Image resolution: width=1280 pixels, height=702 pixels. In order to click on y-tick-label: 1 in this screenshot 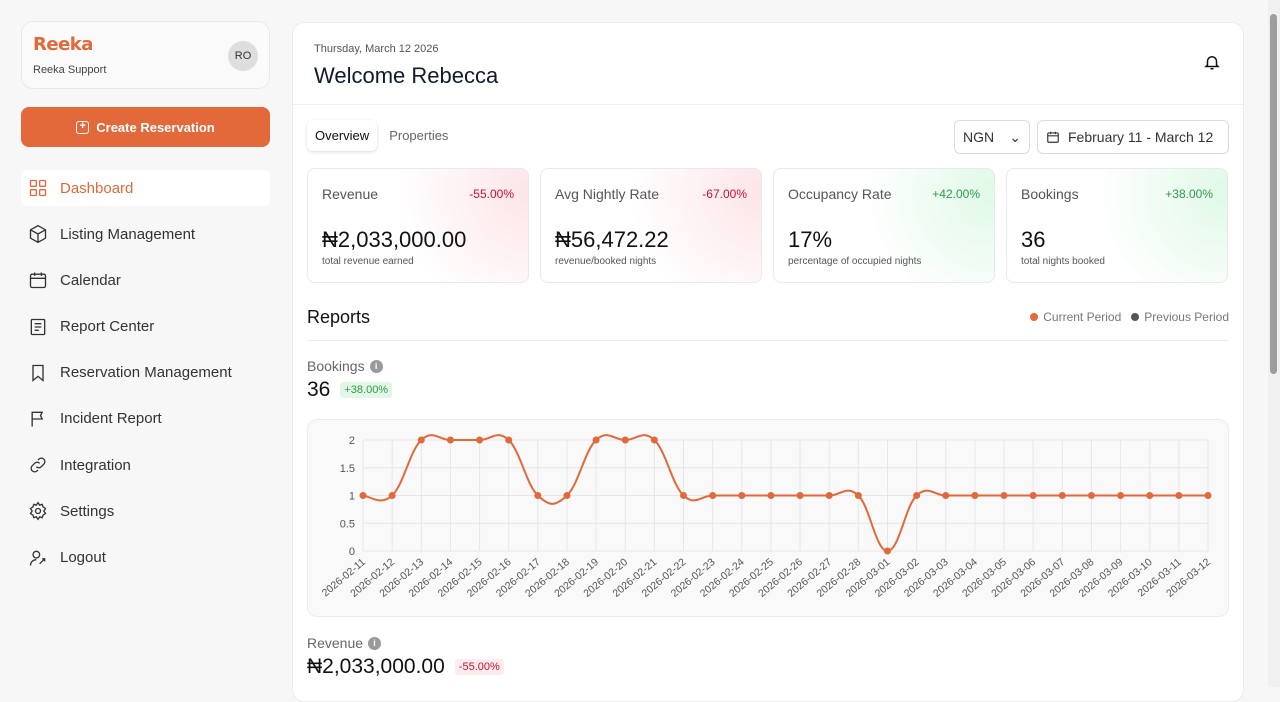, I will do `click(352, 497)`.